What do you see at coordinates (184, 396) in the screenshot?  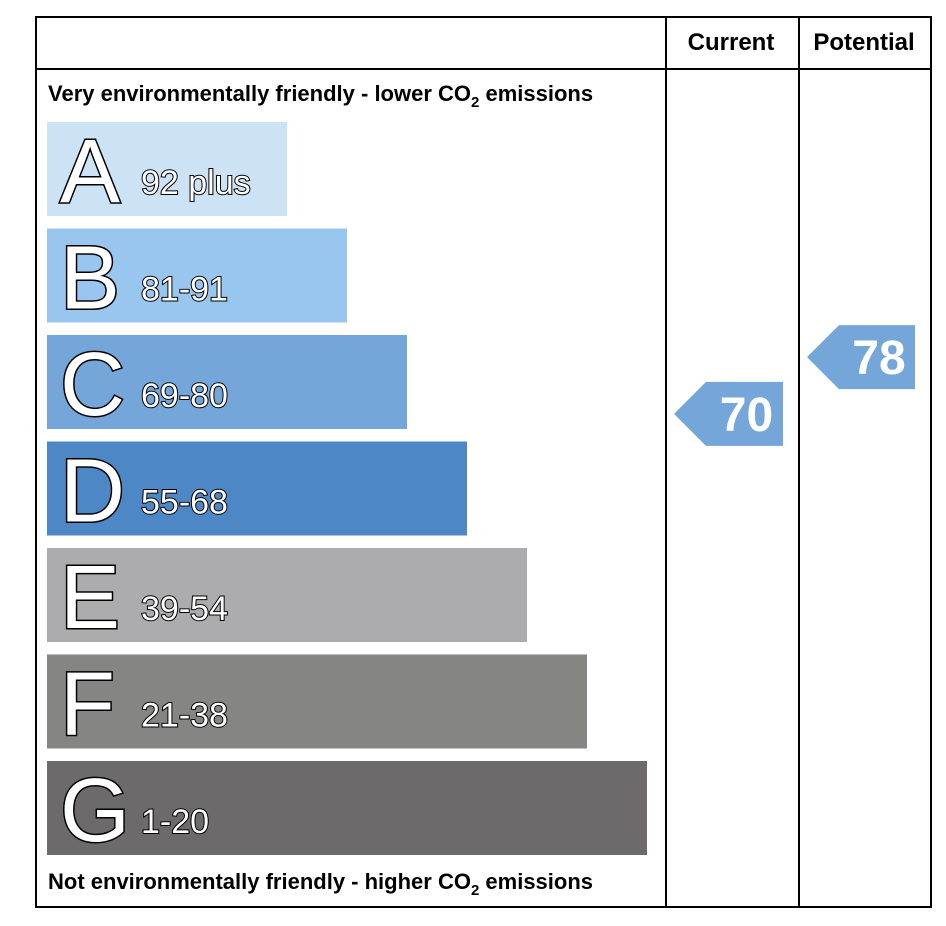 I see `band-range-label: 69-80` at bounding box center [184, 396].